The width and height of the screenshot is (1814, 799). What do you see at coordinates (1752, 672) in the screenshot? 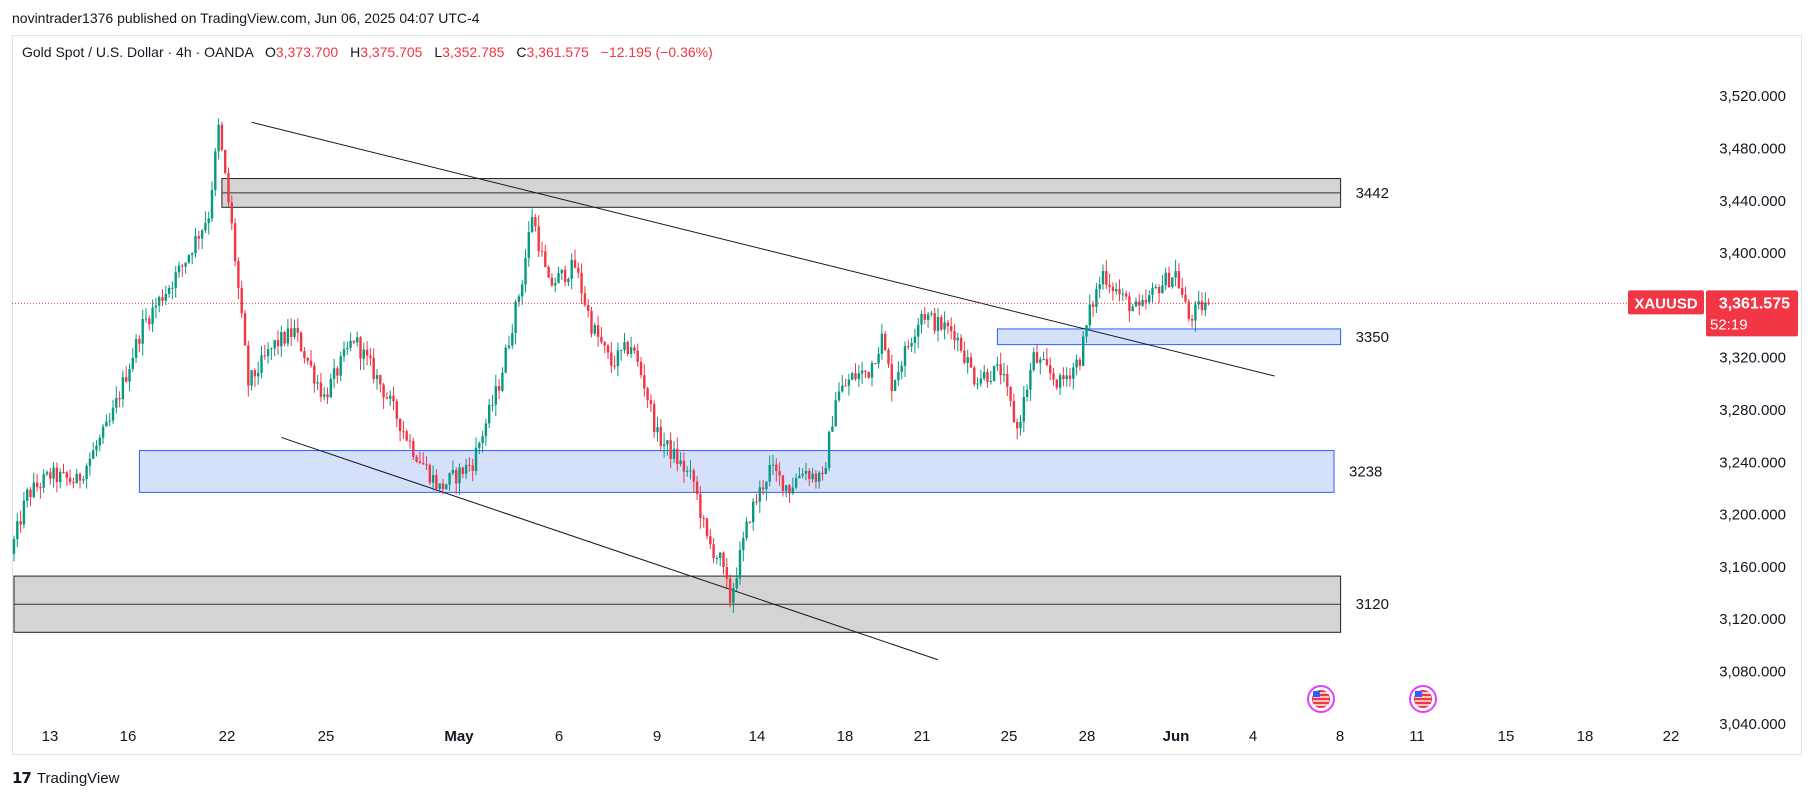
I see `y-tick-label: 3,080.000` at bounding box center [1752, 672].